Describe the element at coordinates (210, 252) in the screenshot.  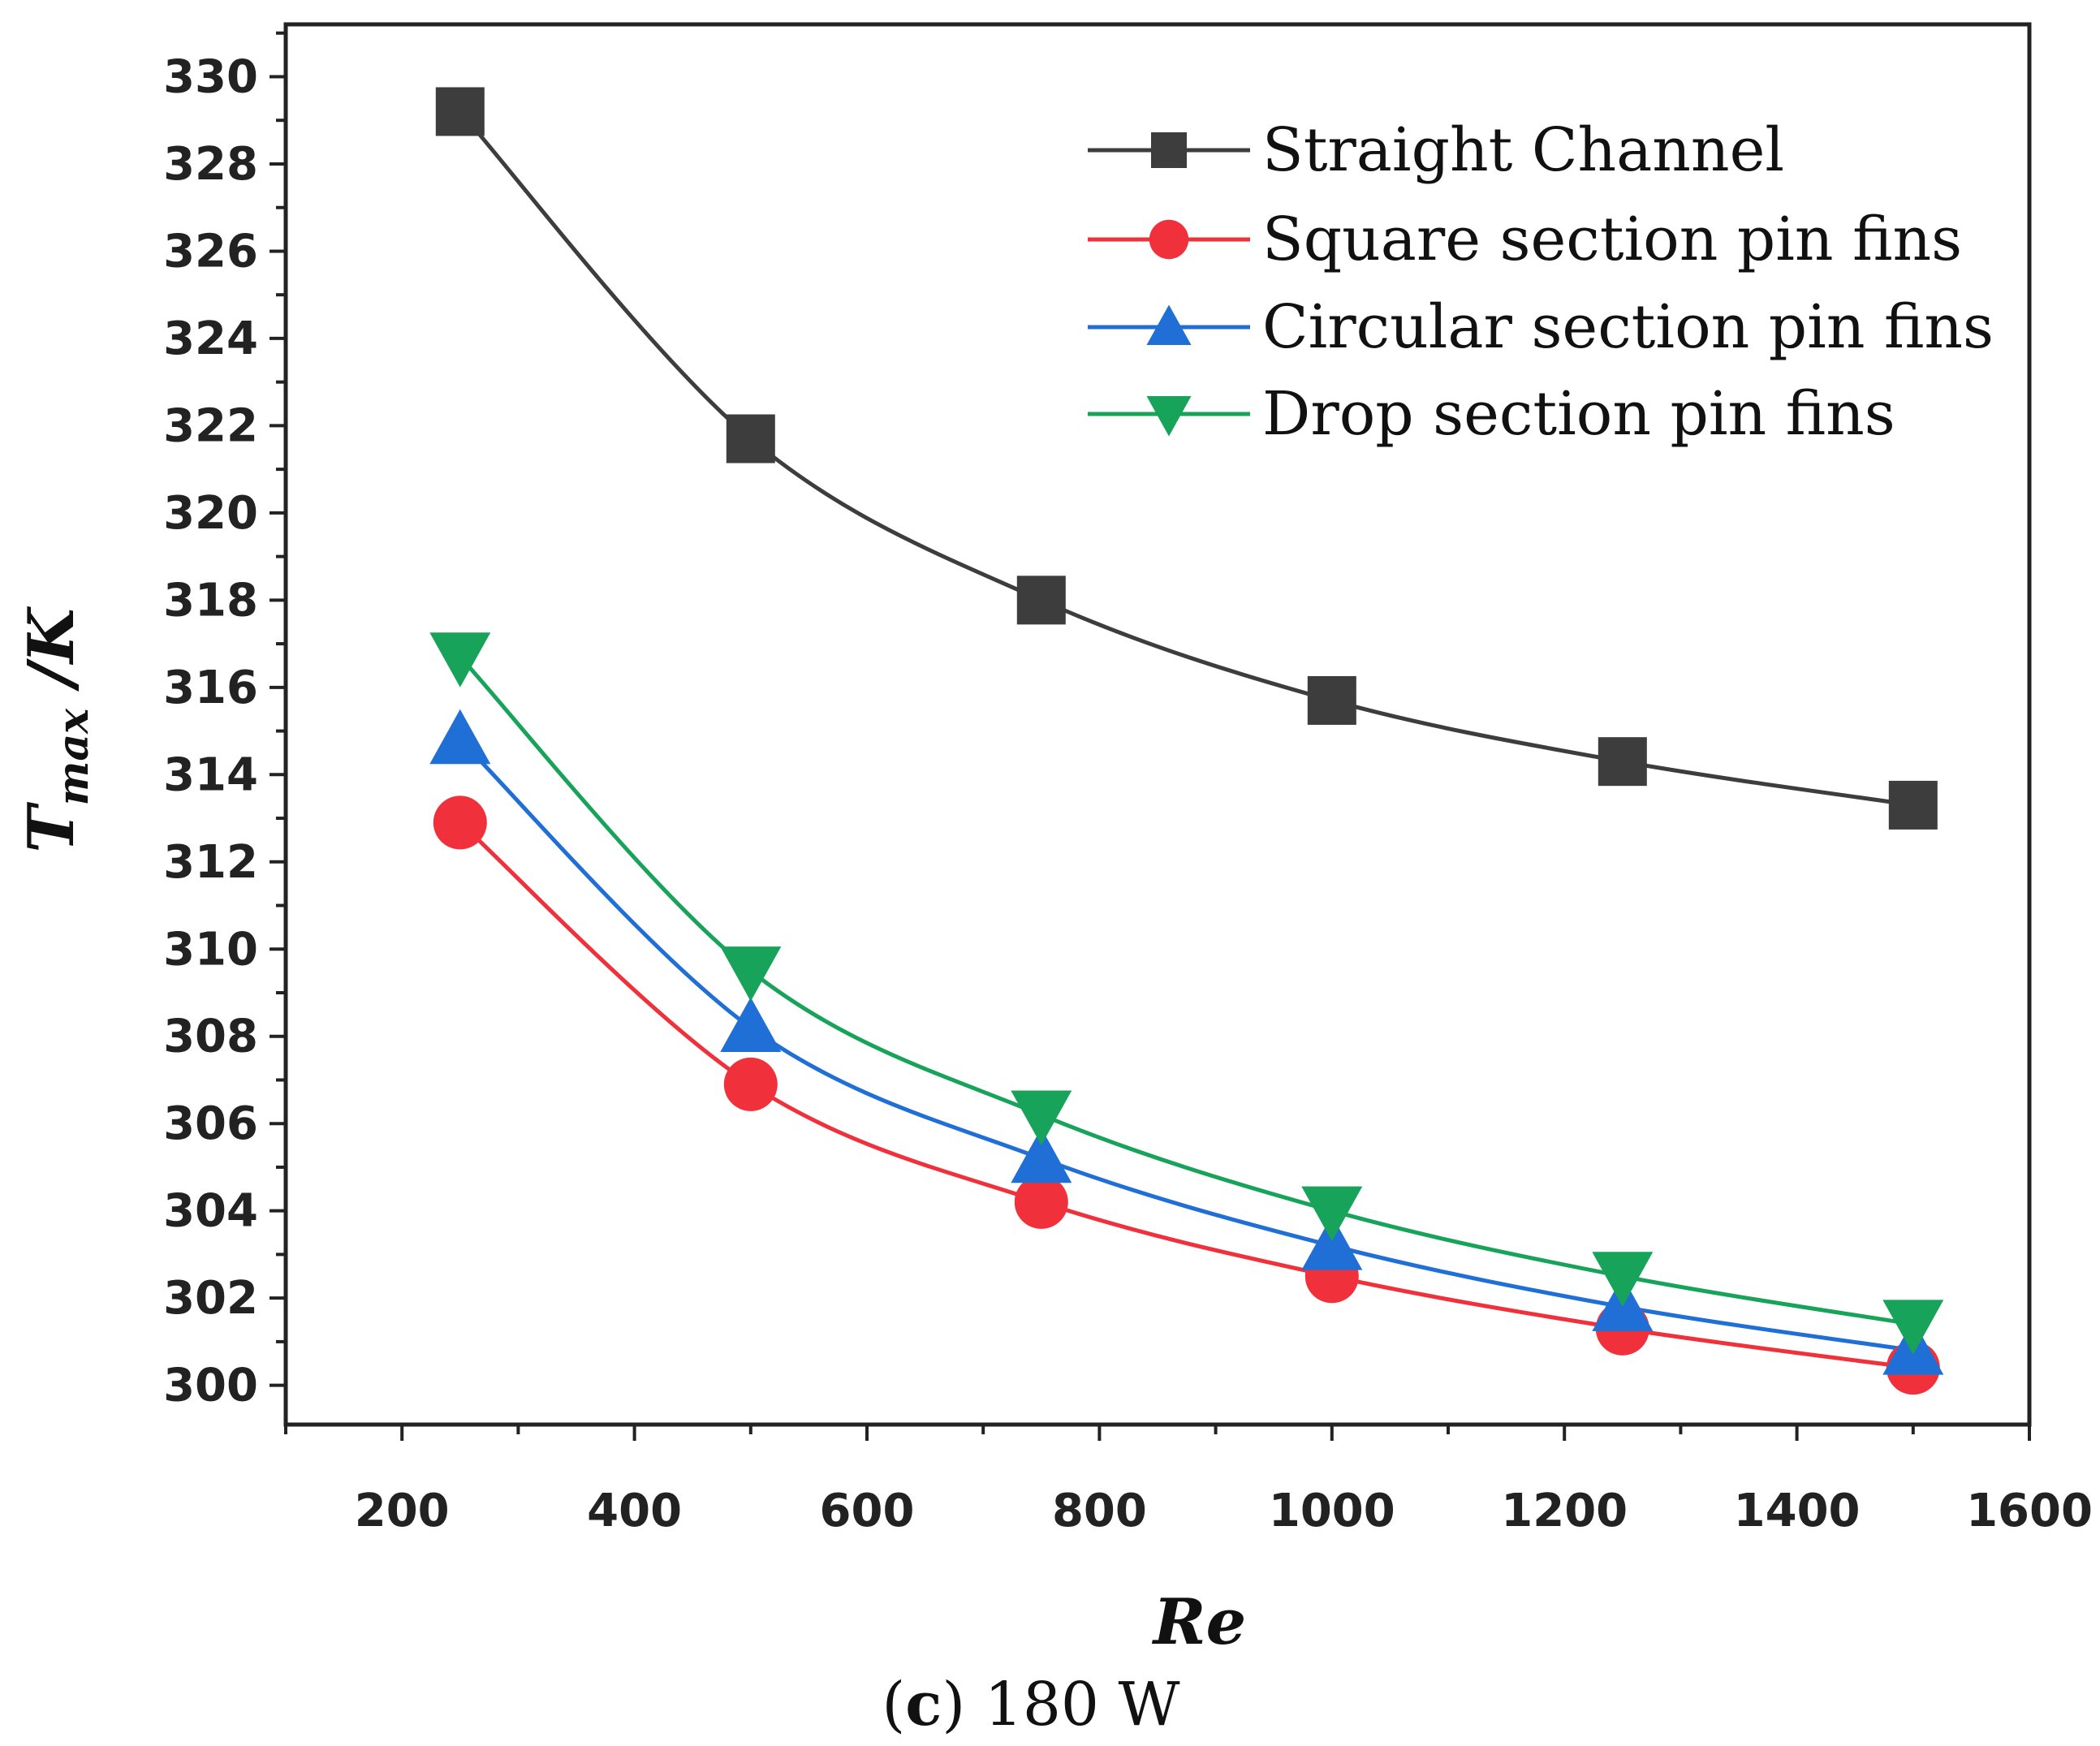
I see `y-tick-label: 326` at that location.